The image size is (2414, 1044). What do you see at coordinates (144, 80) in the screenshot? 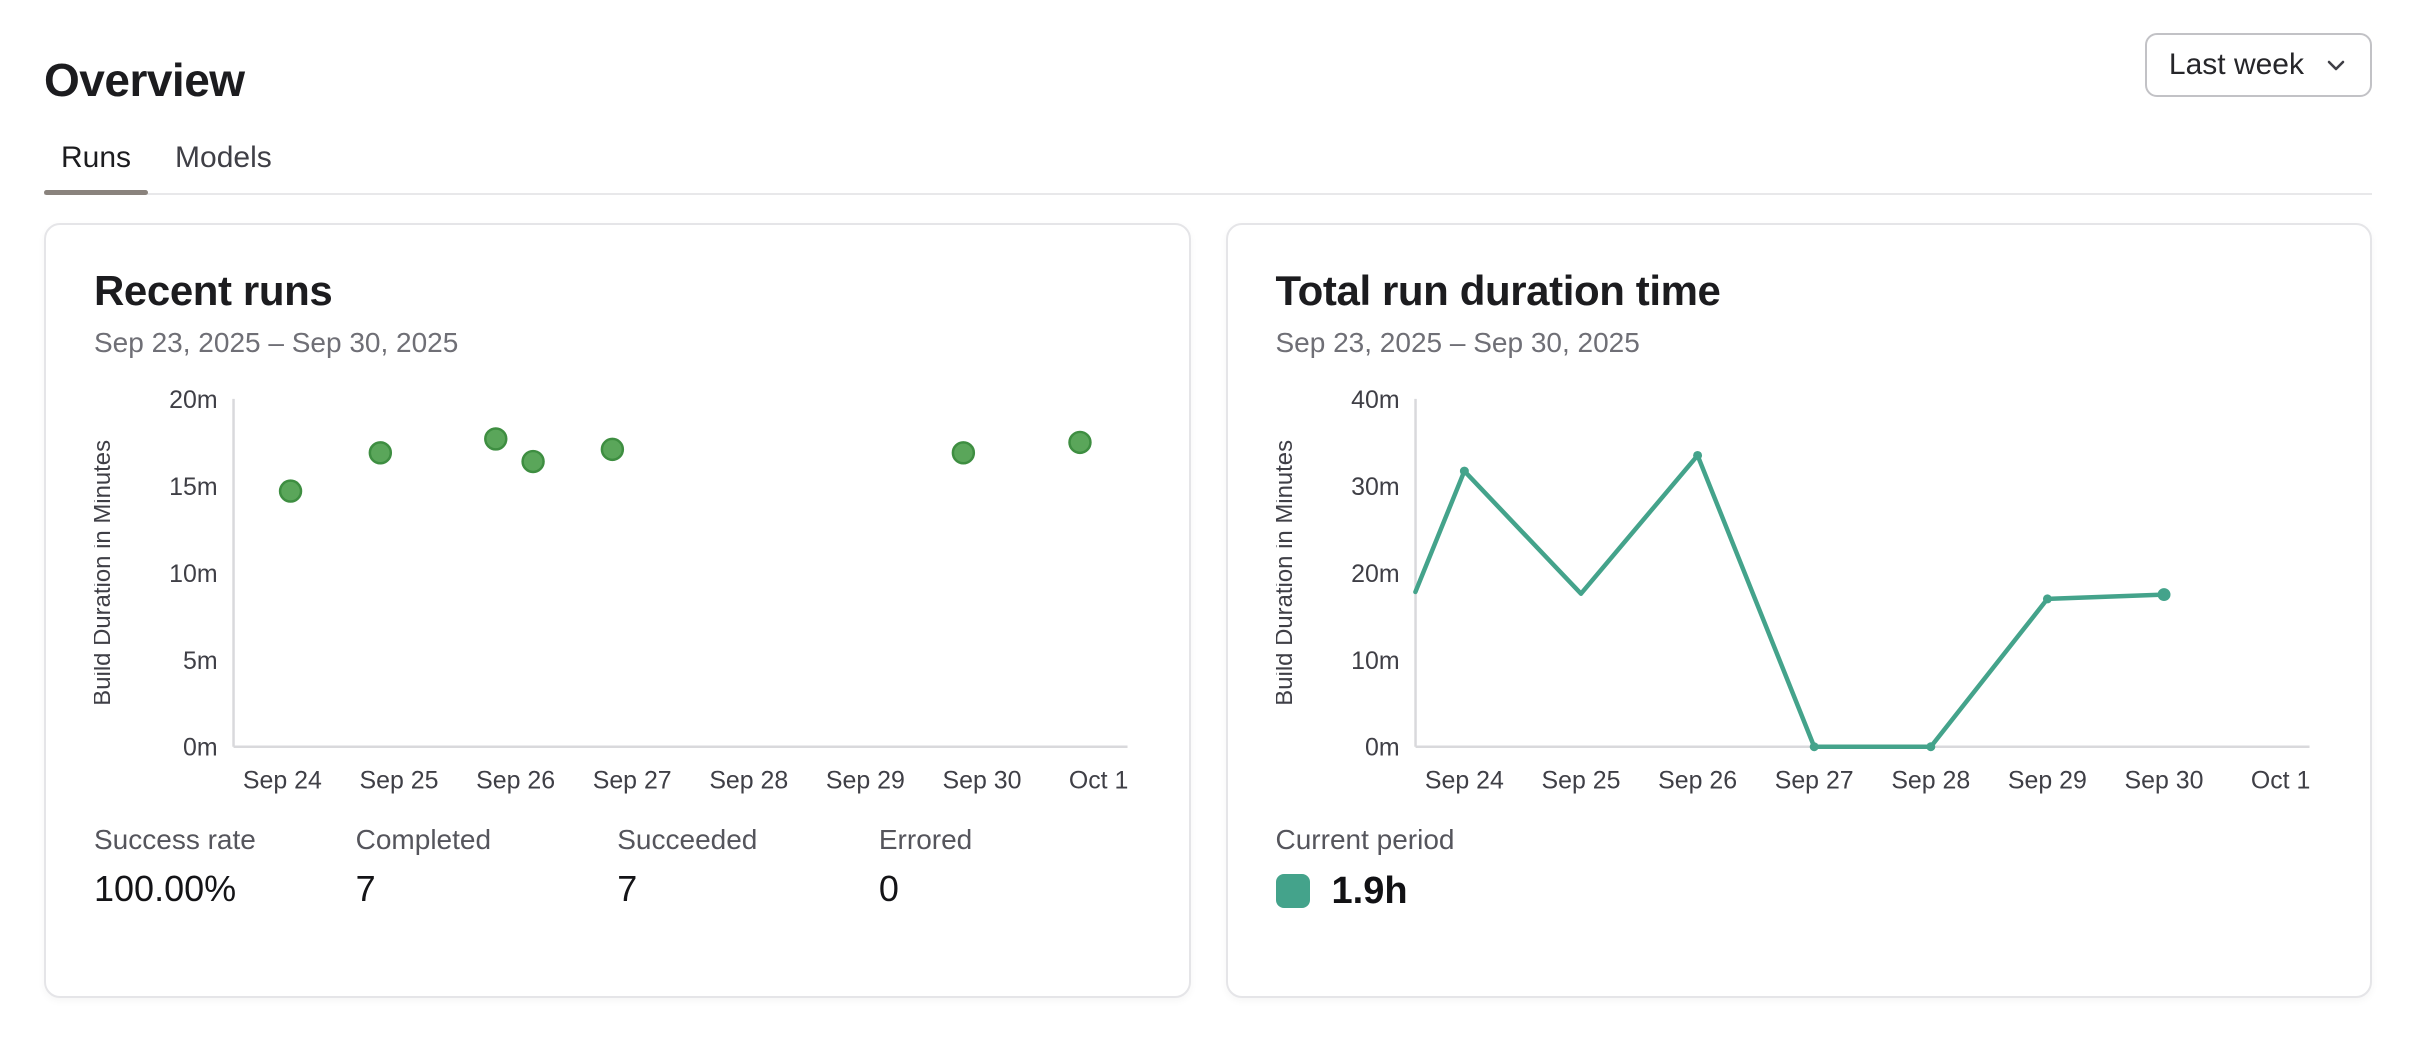
I see `page-title: Overview` at bounding box center [144, 80].